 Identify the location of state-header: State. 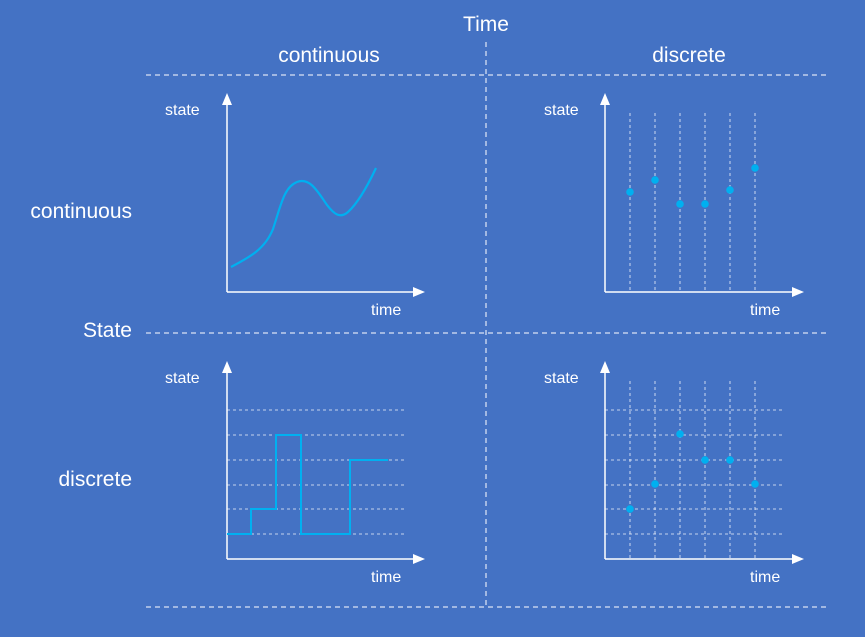
(107, 330).